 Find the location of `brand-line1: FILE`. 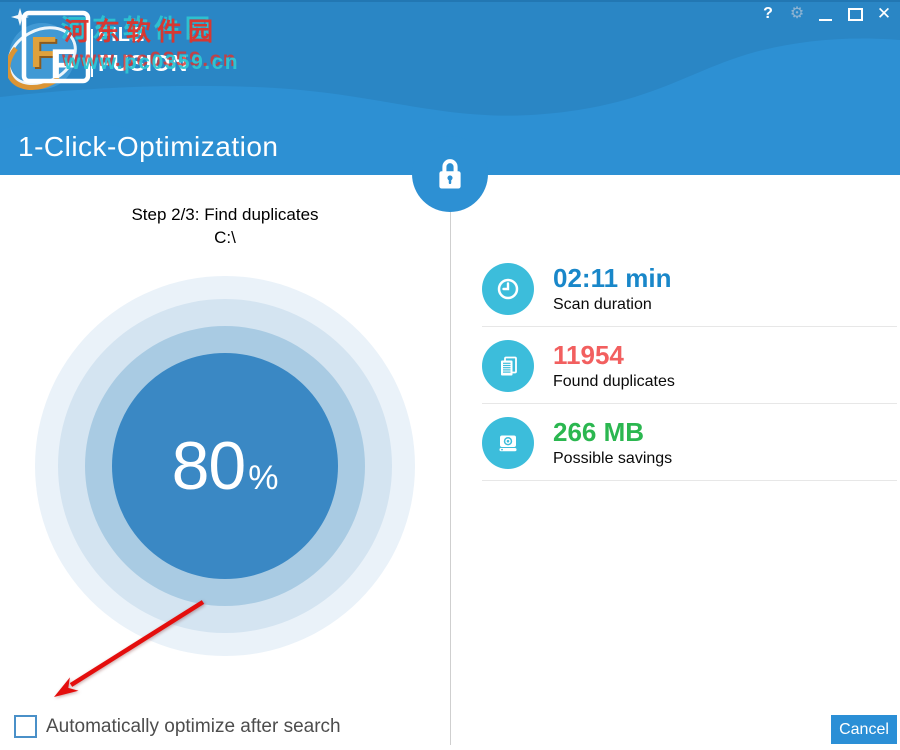

brand-line1: FILE is located at coordinates (122, 35).